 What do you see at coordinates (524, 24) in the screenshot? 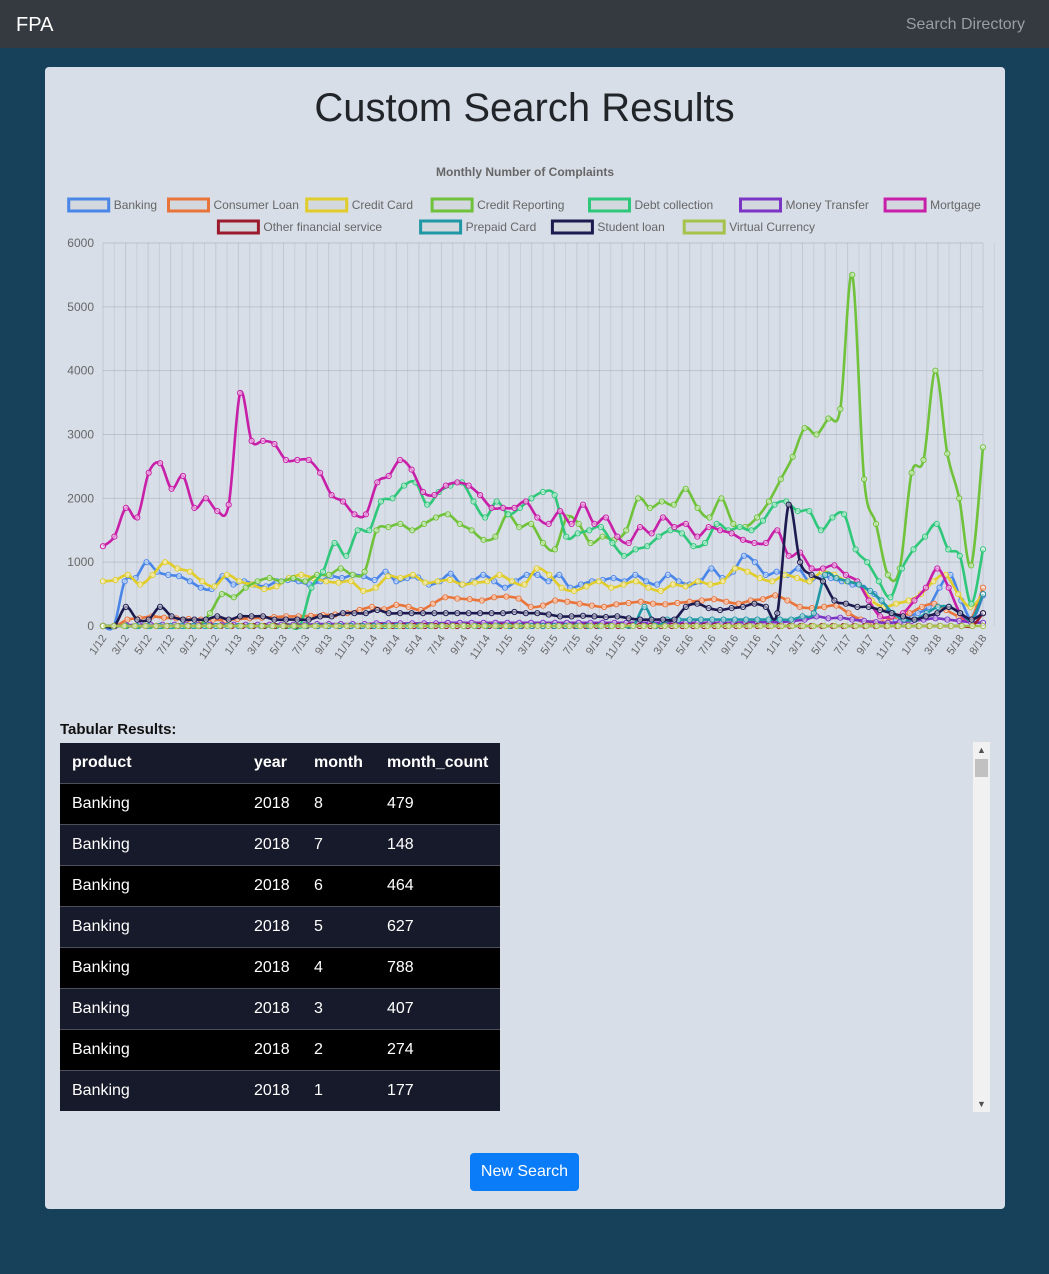
I see `navbar: FPA Search Directory` at bounding box center [524, 24].